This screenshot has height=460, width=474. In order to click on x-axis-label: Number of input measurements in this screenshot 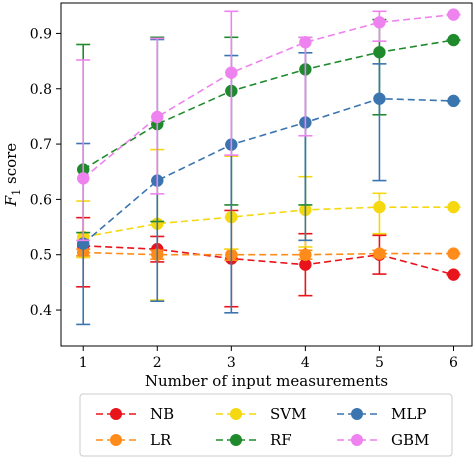, I will do `click(266, 381)`.